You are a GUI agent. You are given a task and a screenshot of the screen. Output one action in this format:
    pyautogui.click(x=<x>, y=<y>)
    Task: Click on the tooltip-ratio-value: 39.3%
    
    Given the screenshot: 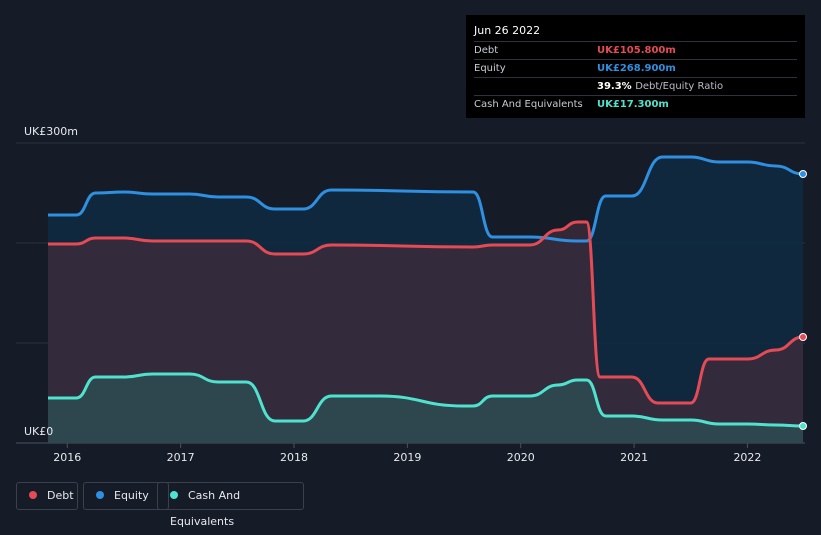 What is the action you would take?
    pyautogui.click(x=614, y=86)
    